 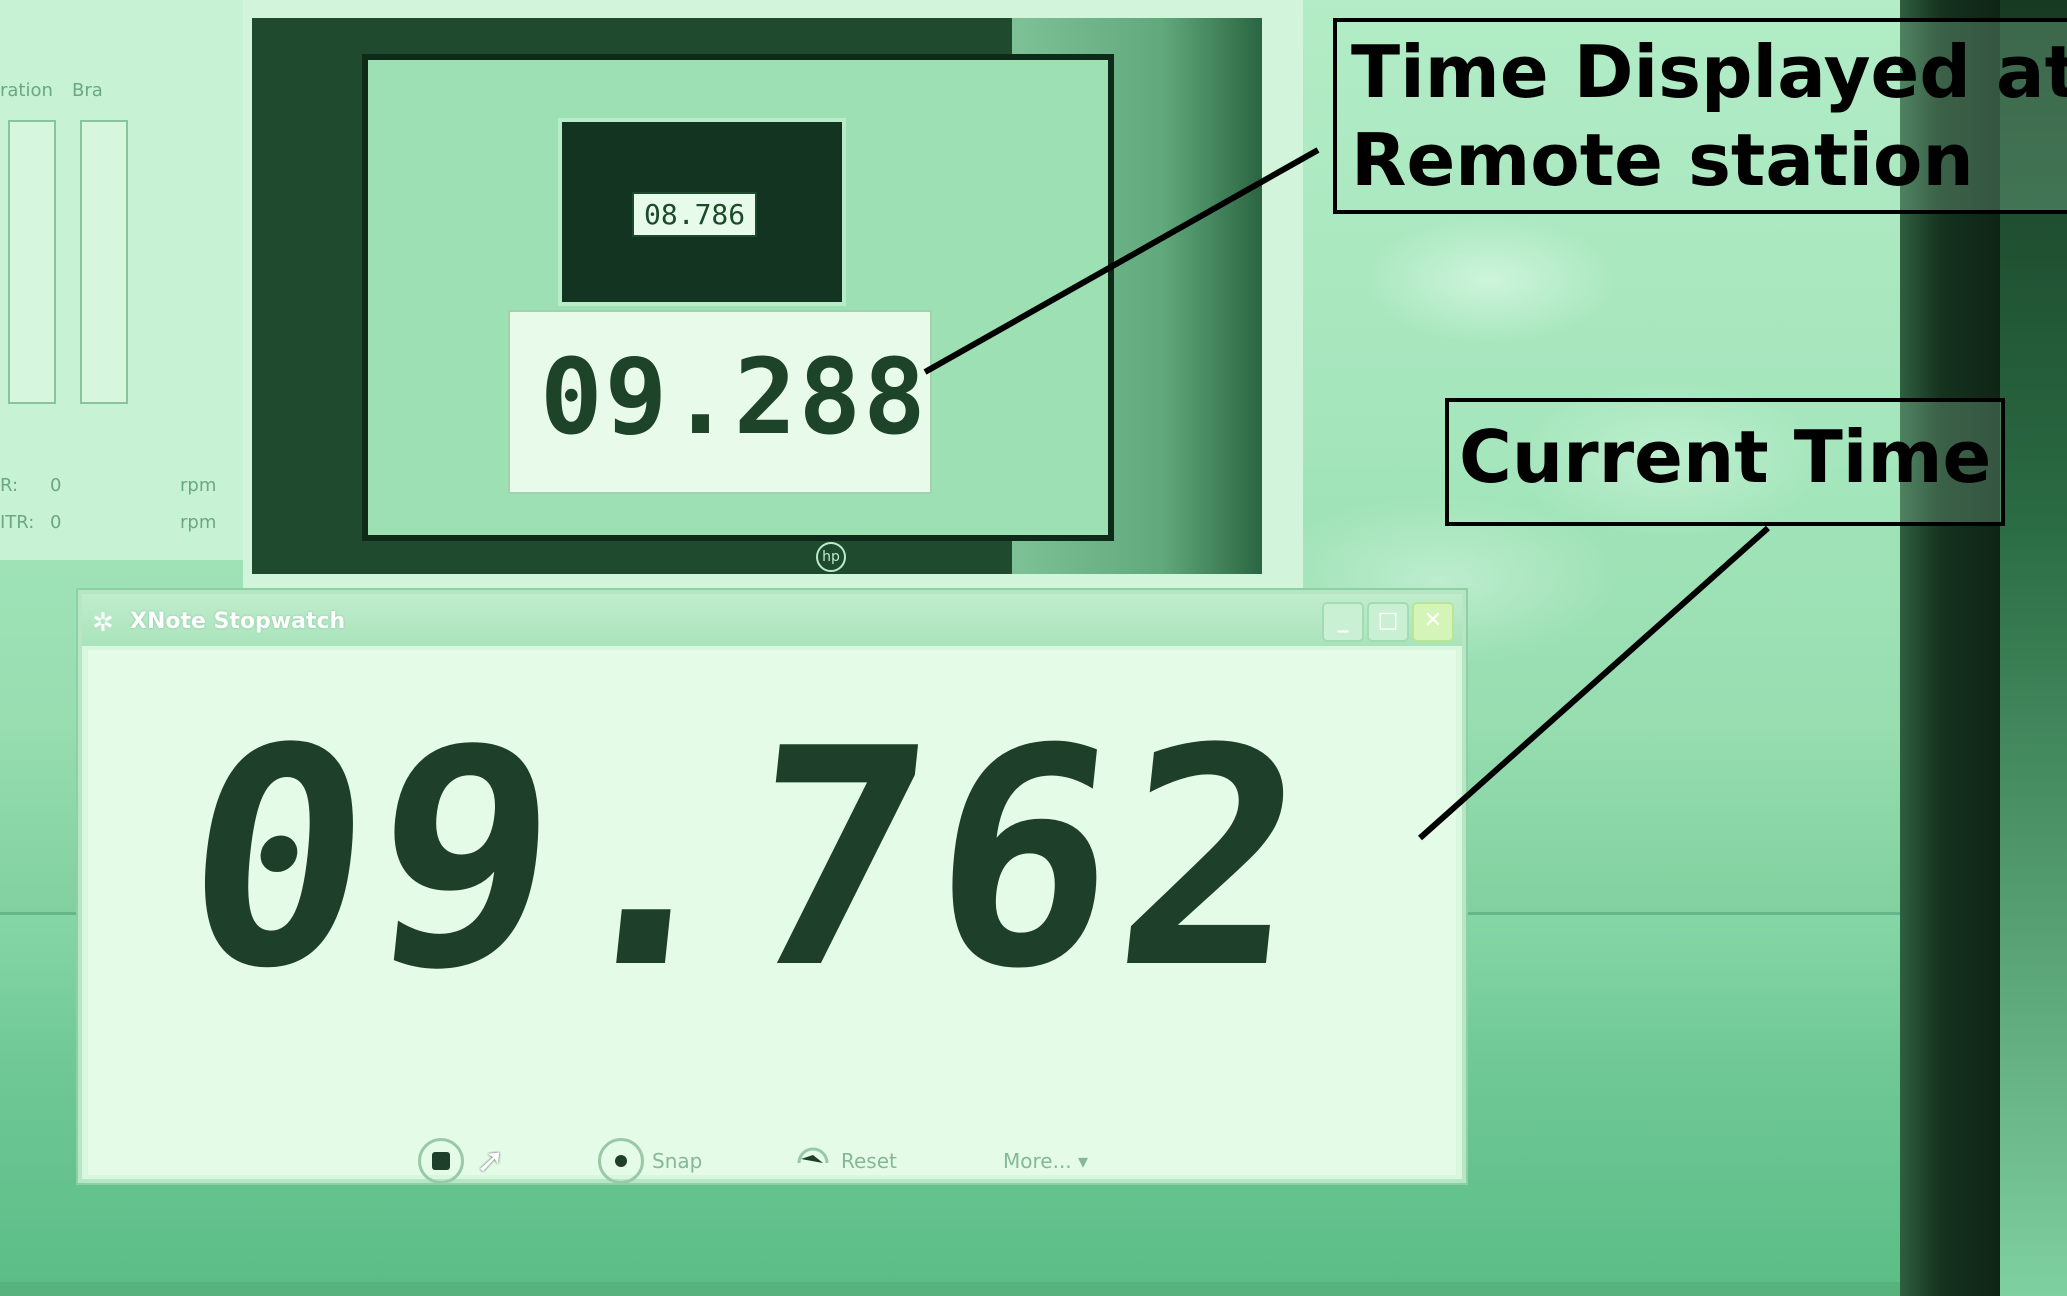 What do you see at coordinates (441, 1161) in the screenshot?
I see `stop-icon` at bounding box center [441, 1161].